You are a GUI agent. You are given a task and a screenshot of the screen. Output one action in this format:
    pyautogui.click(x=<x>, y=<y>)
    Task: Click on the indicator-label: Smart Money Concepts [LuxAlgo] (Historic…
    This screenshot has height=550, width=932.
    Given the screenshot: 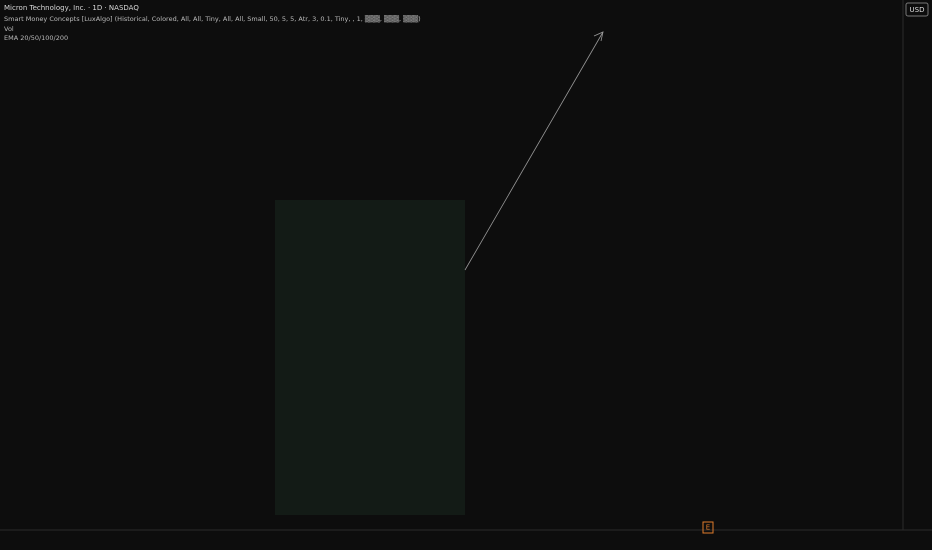 What is the action you would take?
    pyautogui.click(x=212, y=19)
    